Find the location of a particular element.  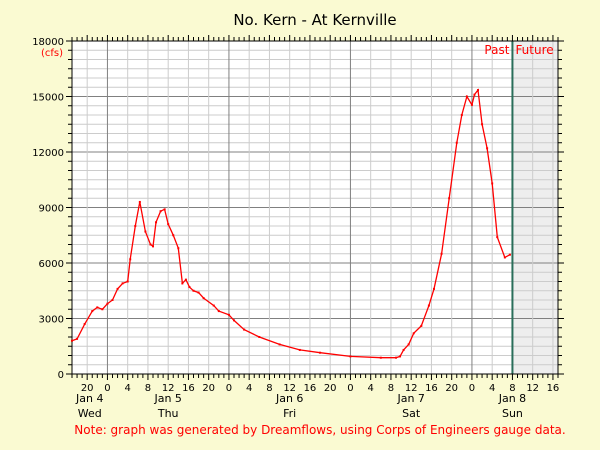

day-date-label: Jan 5 is located at coordinates (167, 398).